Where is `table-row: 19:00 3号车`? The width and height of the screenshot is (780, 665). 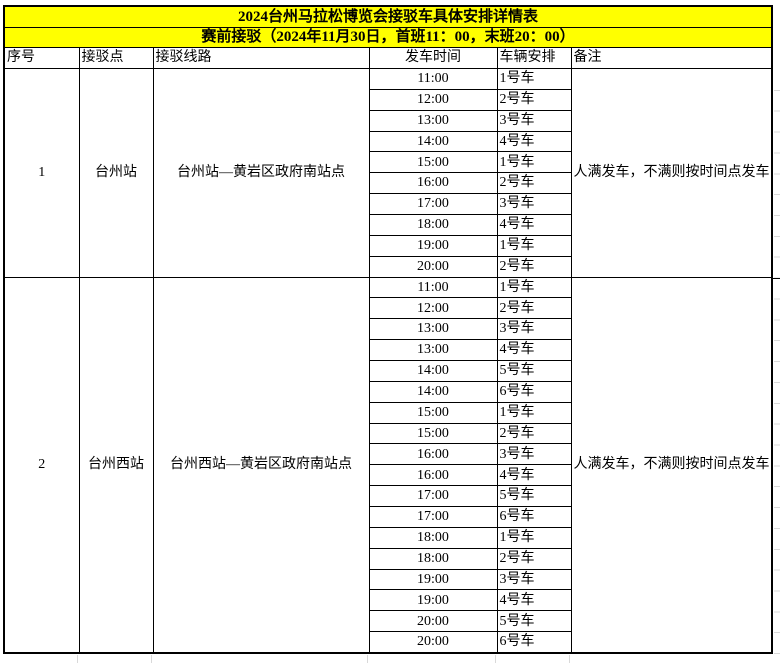
table-row: 19:00 3号车 is located at coordinates (388, 579).